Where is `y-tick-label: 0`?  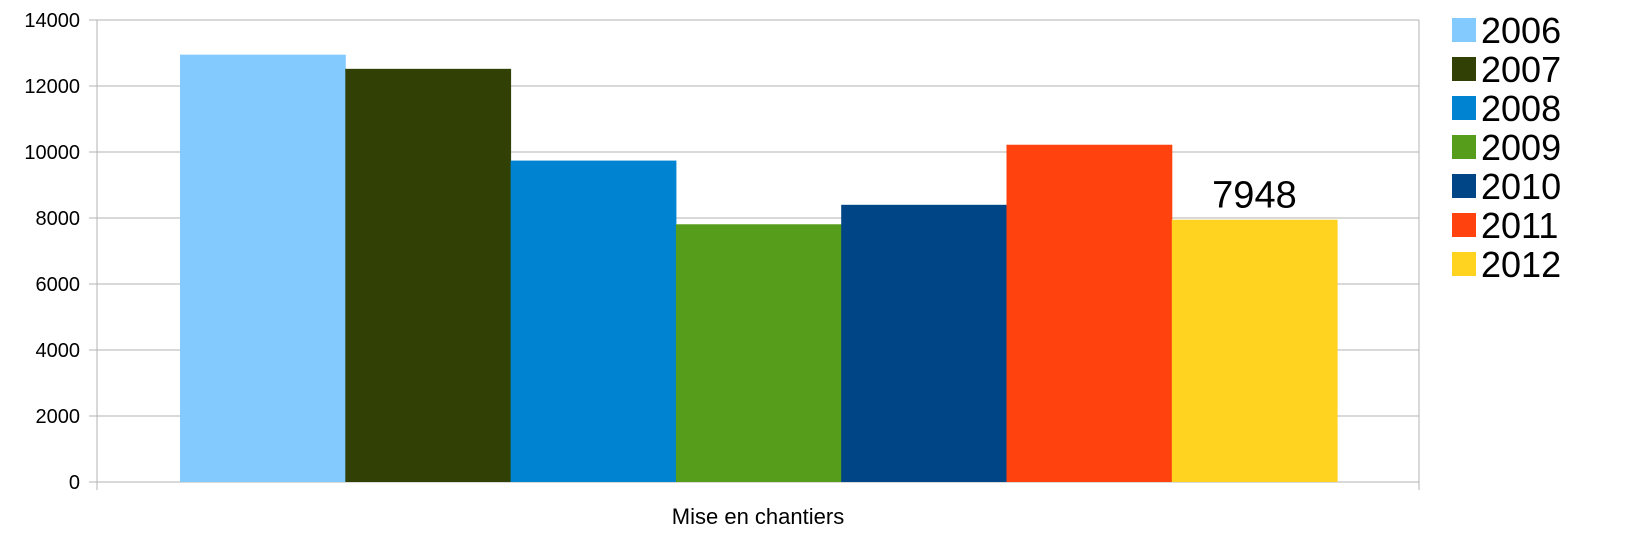
y-tick-label: 0 is located at coordinates (74, 483).